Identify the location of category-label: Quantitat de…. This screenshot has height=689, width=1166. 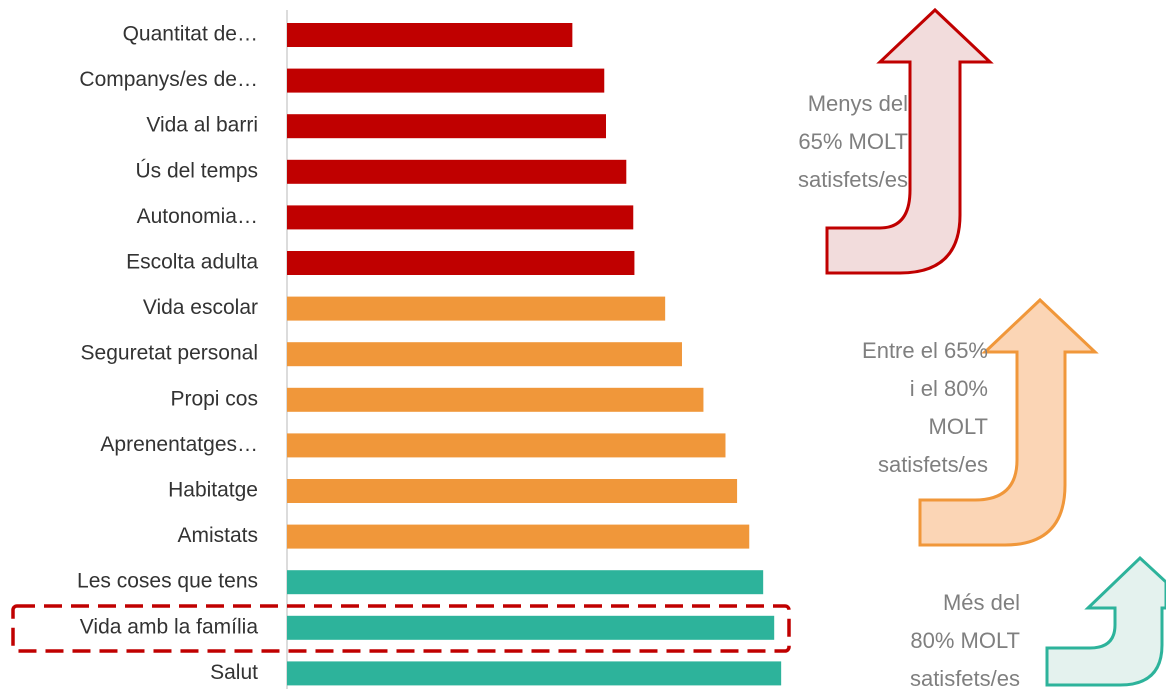
(190, 34).